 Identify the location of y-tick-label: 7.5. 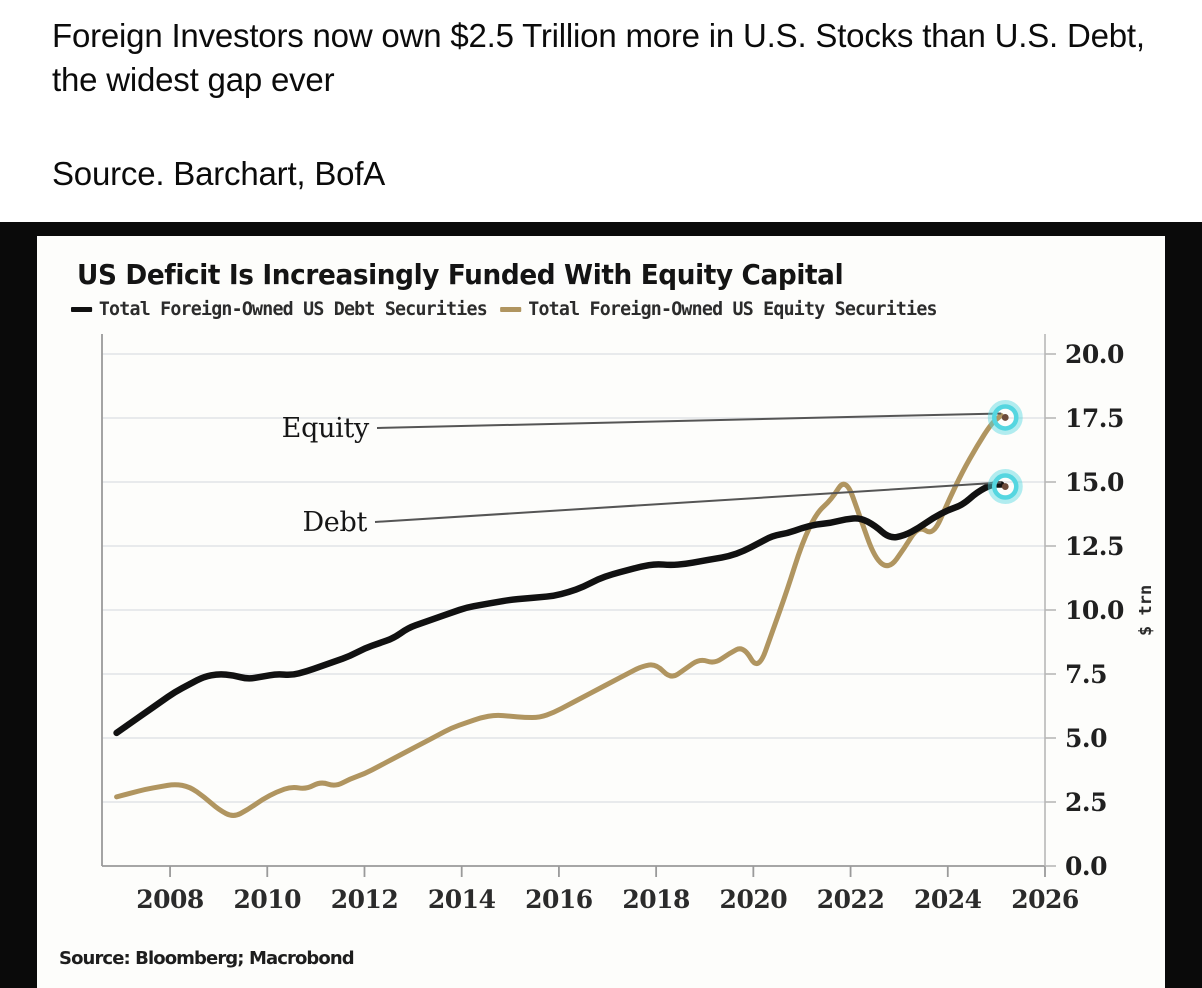
(1086, 674).